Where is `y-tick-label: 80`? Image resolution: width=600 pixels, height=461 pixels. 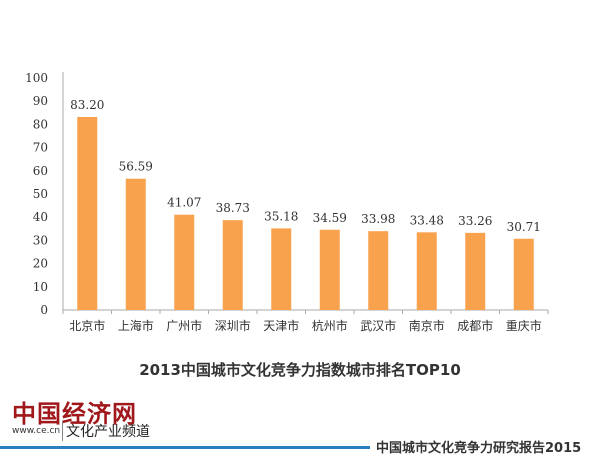
y-tick-label: 80 is located at coordinates (40, 124).